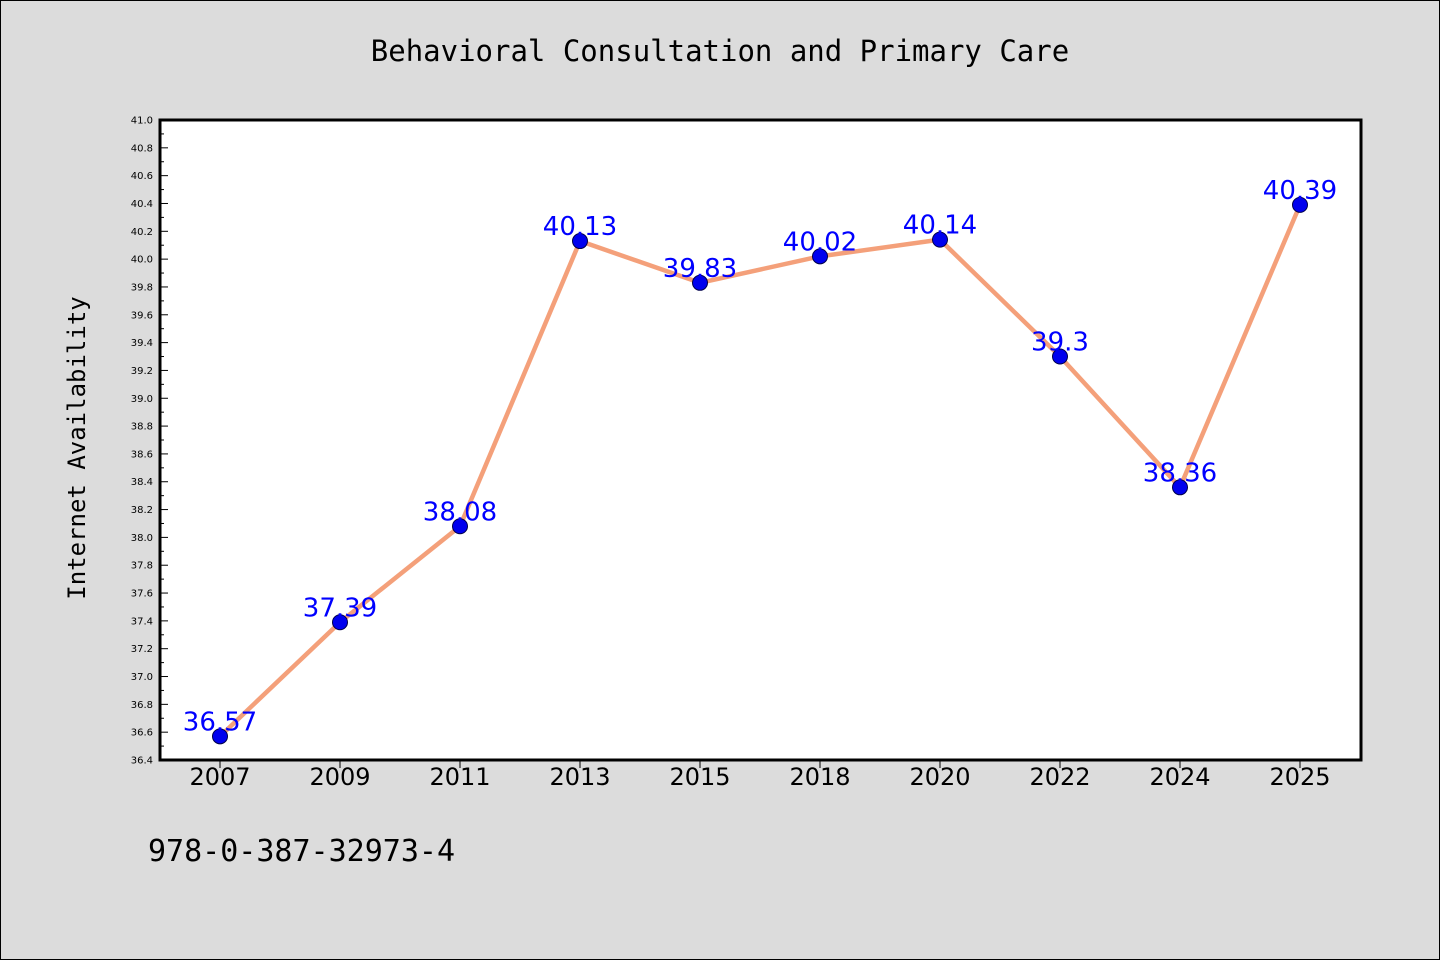  Describe the element at coordinates (142, 482) in the screenshot. I see `y-tick-label: 38.4` at that location.